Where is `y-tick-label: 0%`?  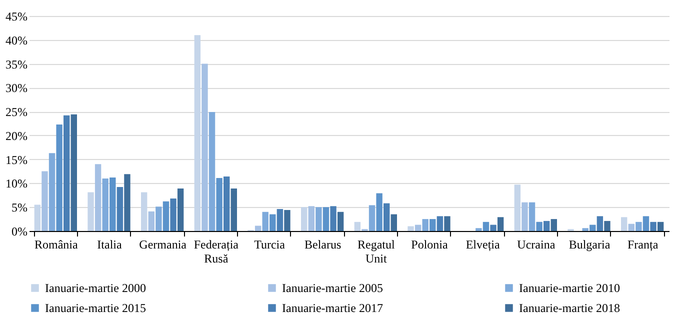
y-tick-label: 0% is located at coordinates (20, 231).